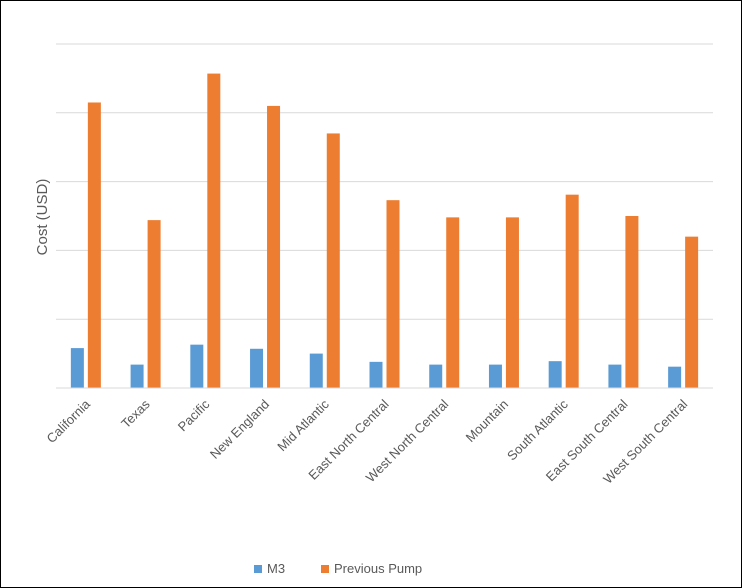 The width and height of the screenshot is (742, 588). What do you see at coordinates (194, 415) in the screenshot?
I see `x-tick-label-2: Pacific` at bounding box center [194, 415].